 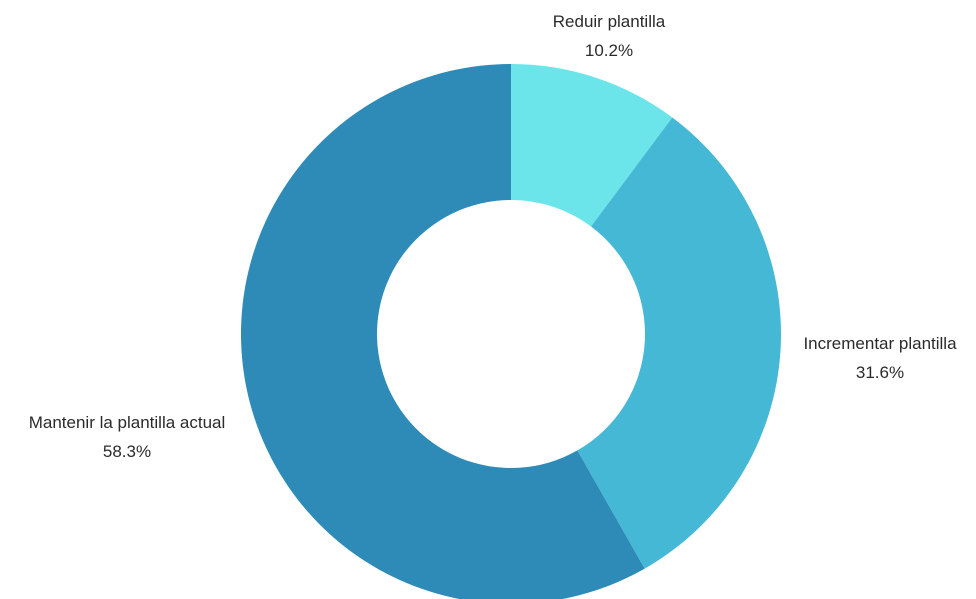 What do you see at coordinates (127, 451) in the screenshot?
I see `slice-label-mantenir-value: 58.3%` at bounding box center [127, 451].